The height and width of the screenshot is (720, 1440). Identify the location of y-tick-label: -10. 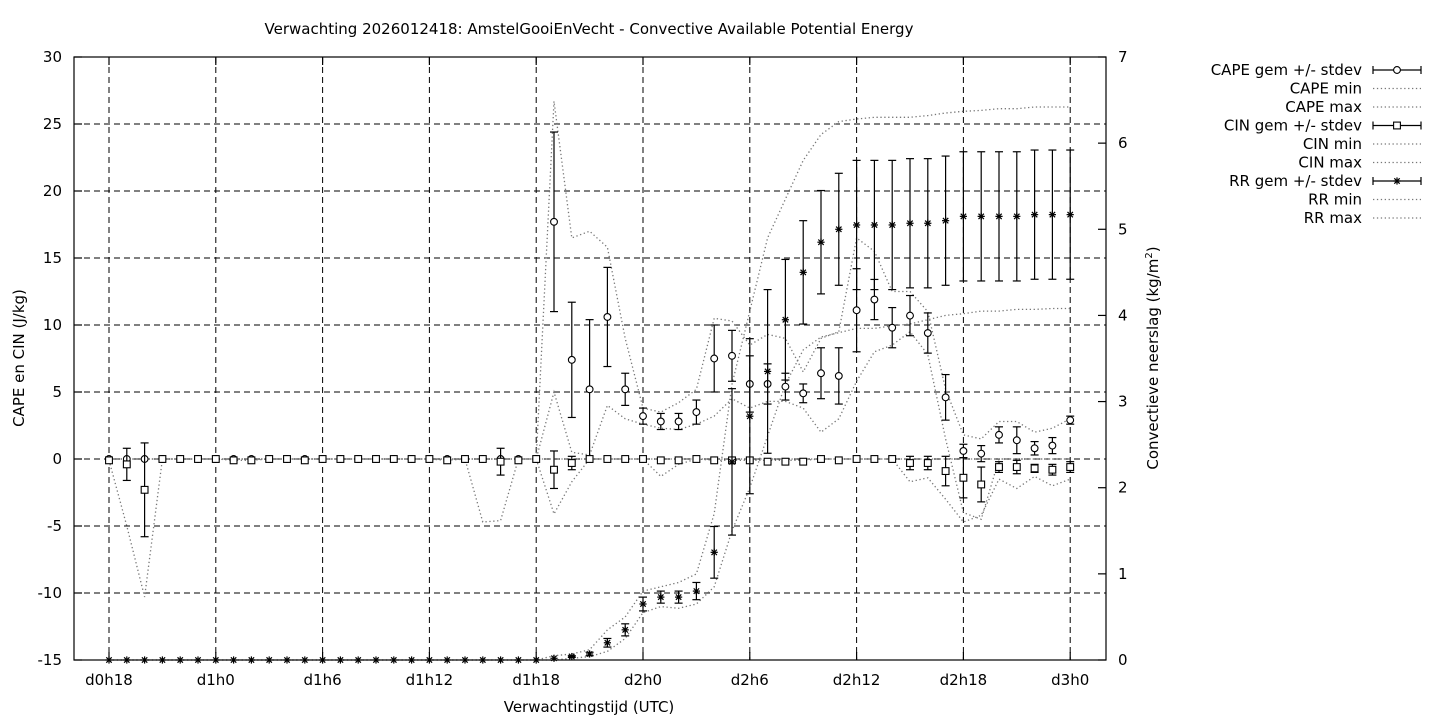
(50, 593).